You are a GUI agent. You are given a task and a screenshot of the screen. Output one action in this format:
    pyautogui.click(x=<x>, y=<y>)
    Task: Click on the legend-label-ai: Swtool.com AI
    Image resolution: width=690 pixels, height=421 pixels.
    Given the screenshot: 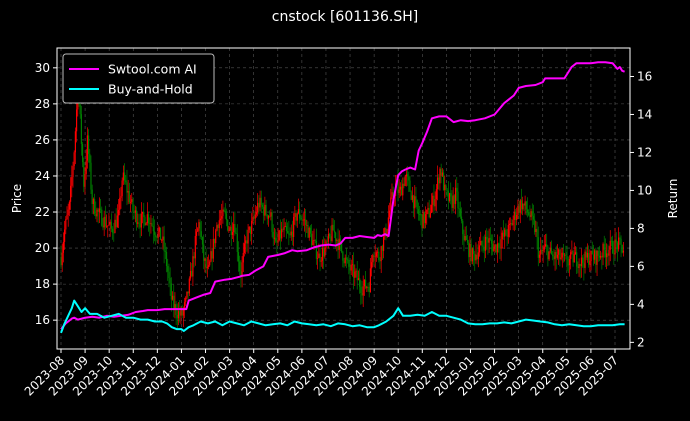 What is the action you would take?
    pyautogui.click(x=152, y=69)
    